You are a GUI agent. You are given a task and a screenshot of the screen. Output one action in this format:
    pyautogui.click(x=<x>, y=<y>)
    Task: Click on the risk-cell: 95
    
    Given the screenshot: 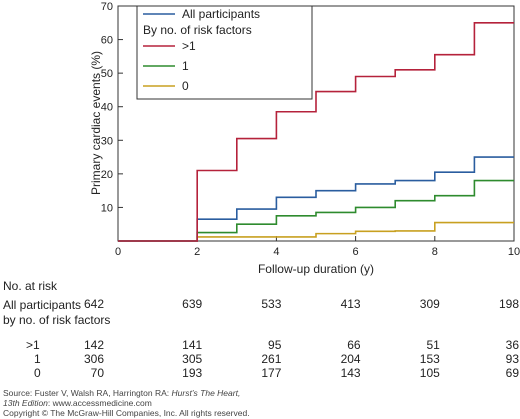 What is the action you would take?
    pyautogui.click(x=275, y=345)
    